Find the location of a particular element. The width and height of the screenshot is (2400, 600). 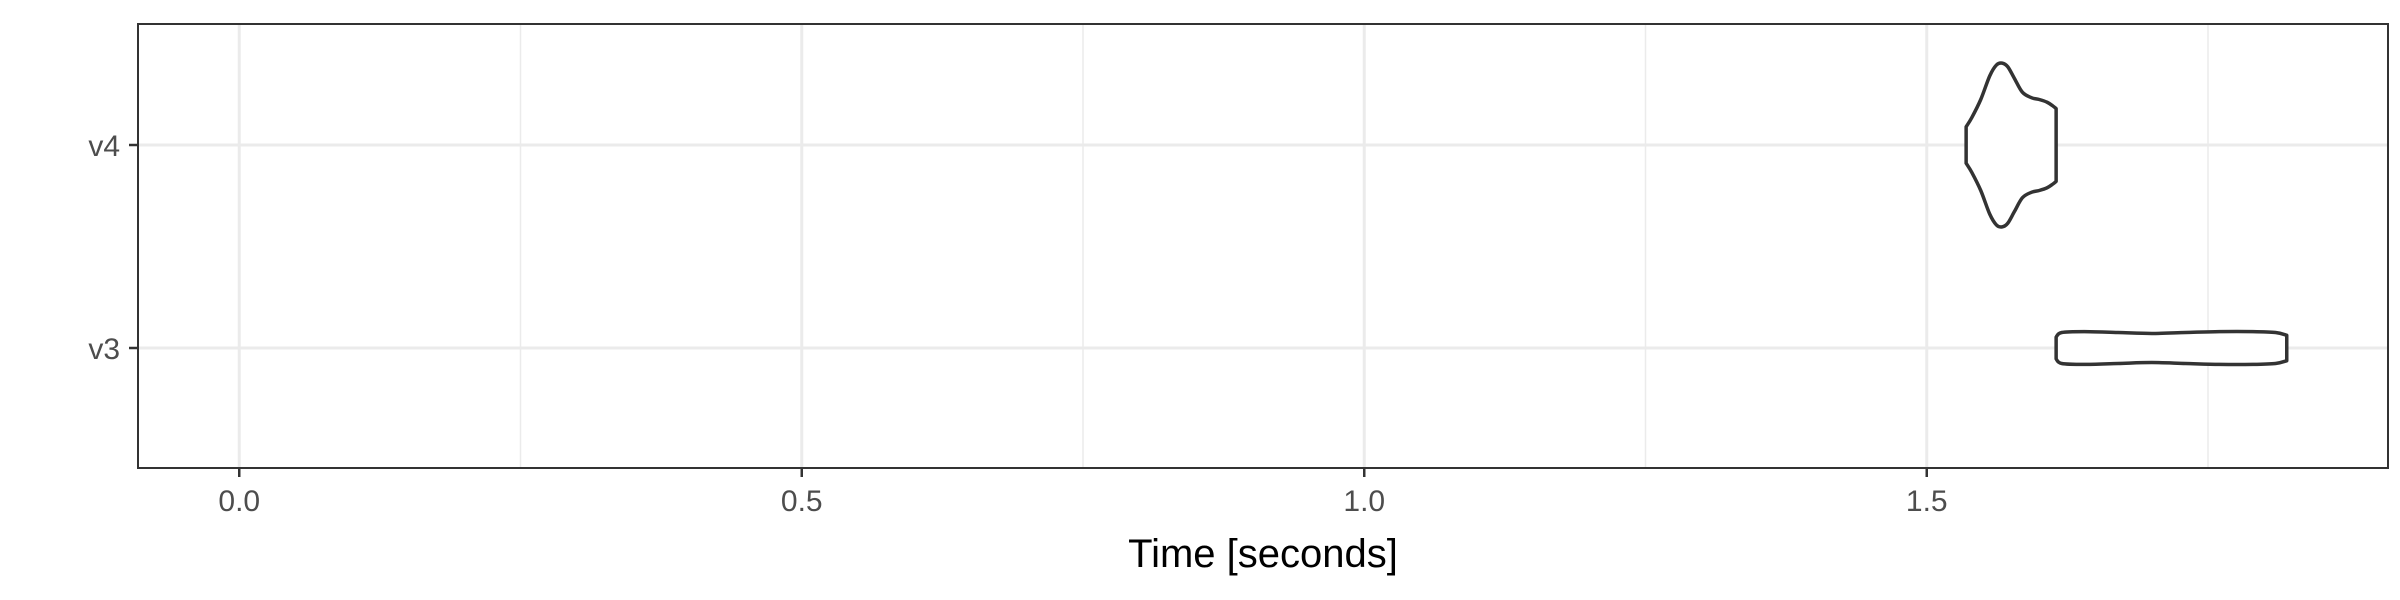

y-tick-label: v4 is located at coordinates (104, 146).